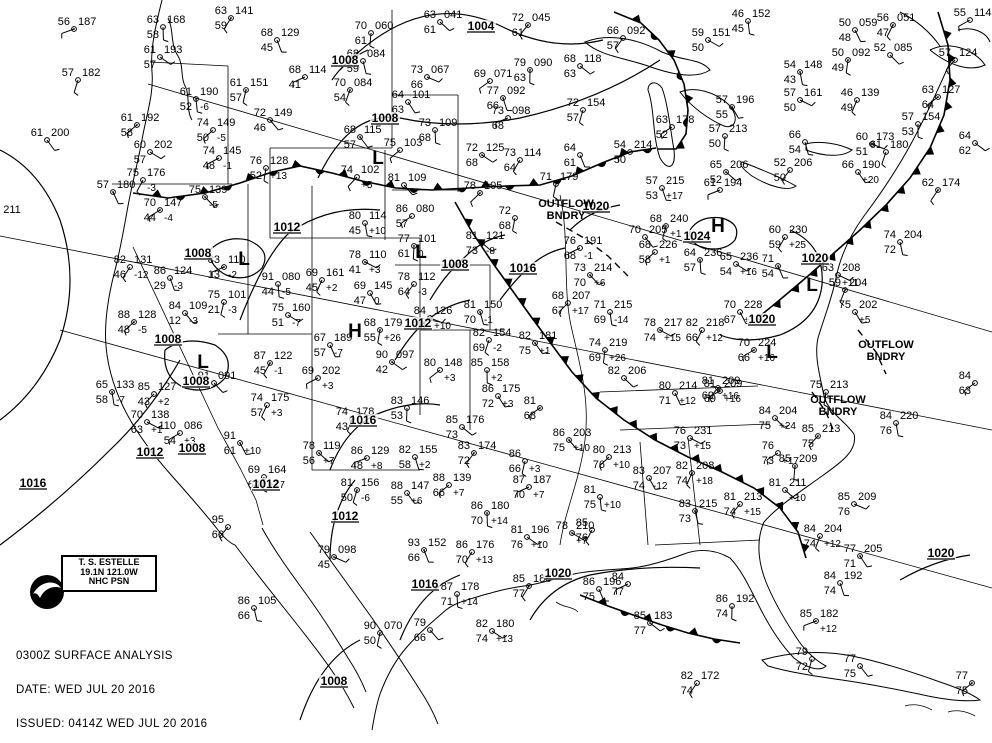  What do you see at coordinates (862, 137) in the screenshot?
I see `station-temp: 60` at bounding box center [862, 137].